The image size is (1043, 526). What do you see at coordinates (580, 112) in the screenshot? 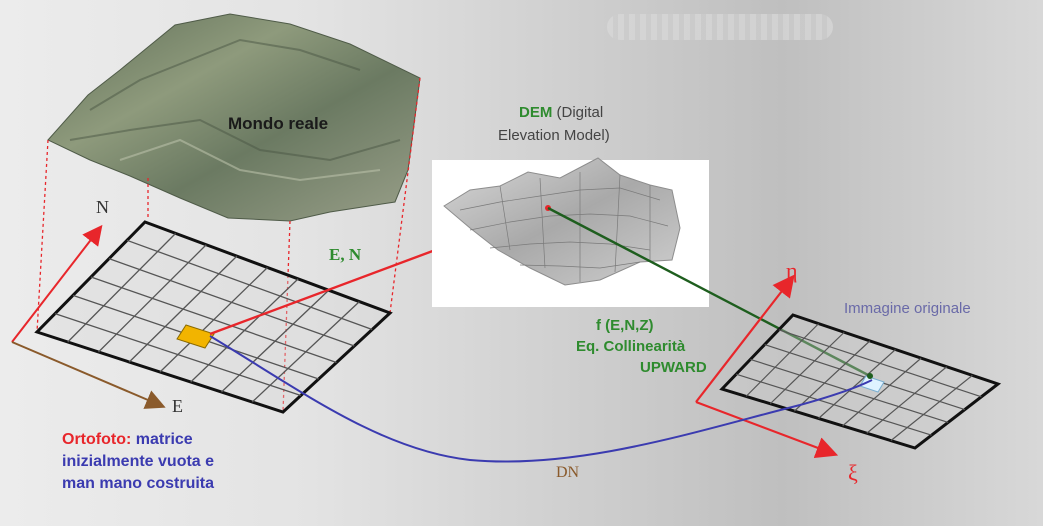
I see `dem-desc-1: (Digital` at bounding box center [580, 112].